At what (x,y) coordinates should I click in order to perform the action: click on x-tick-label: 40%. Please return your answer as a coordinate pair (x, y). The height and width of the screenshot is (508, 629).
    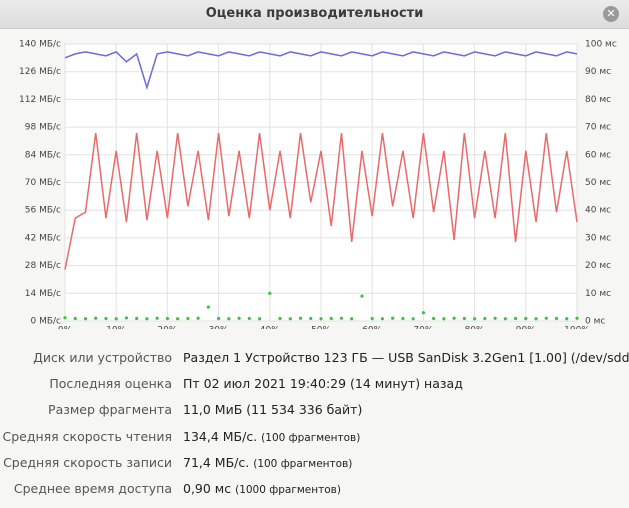
    Looking at the image, I should click on (270, 328).